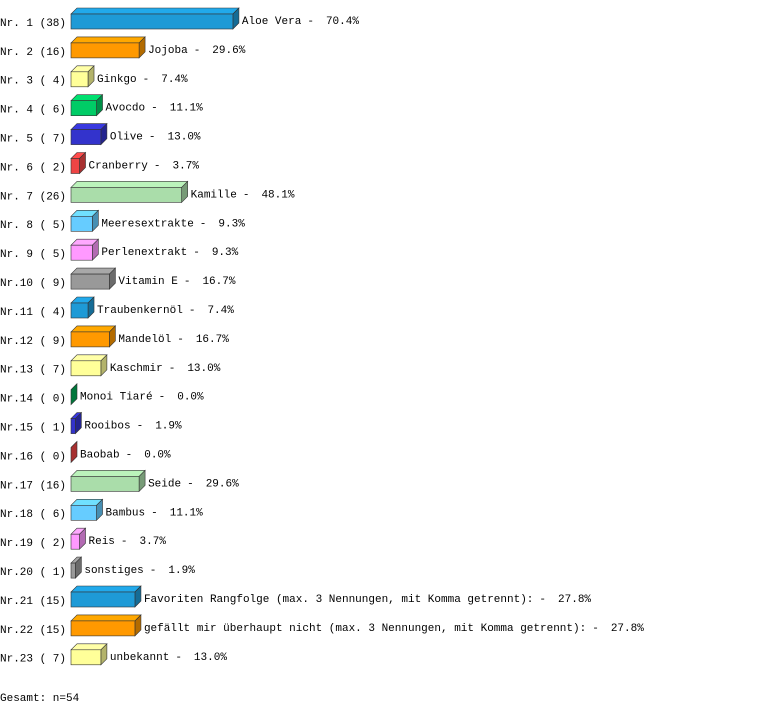 Image resolution: width=759 pixels, height=715 pixels. What do you see at coordinates (33, 284) in the screenshot?
I see `row-label: Nr.10 ( 9)` at bounding box center [33, 284].